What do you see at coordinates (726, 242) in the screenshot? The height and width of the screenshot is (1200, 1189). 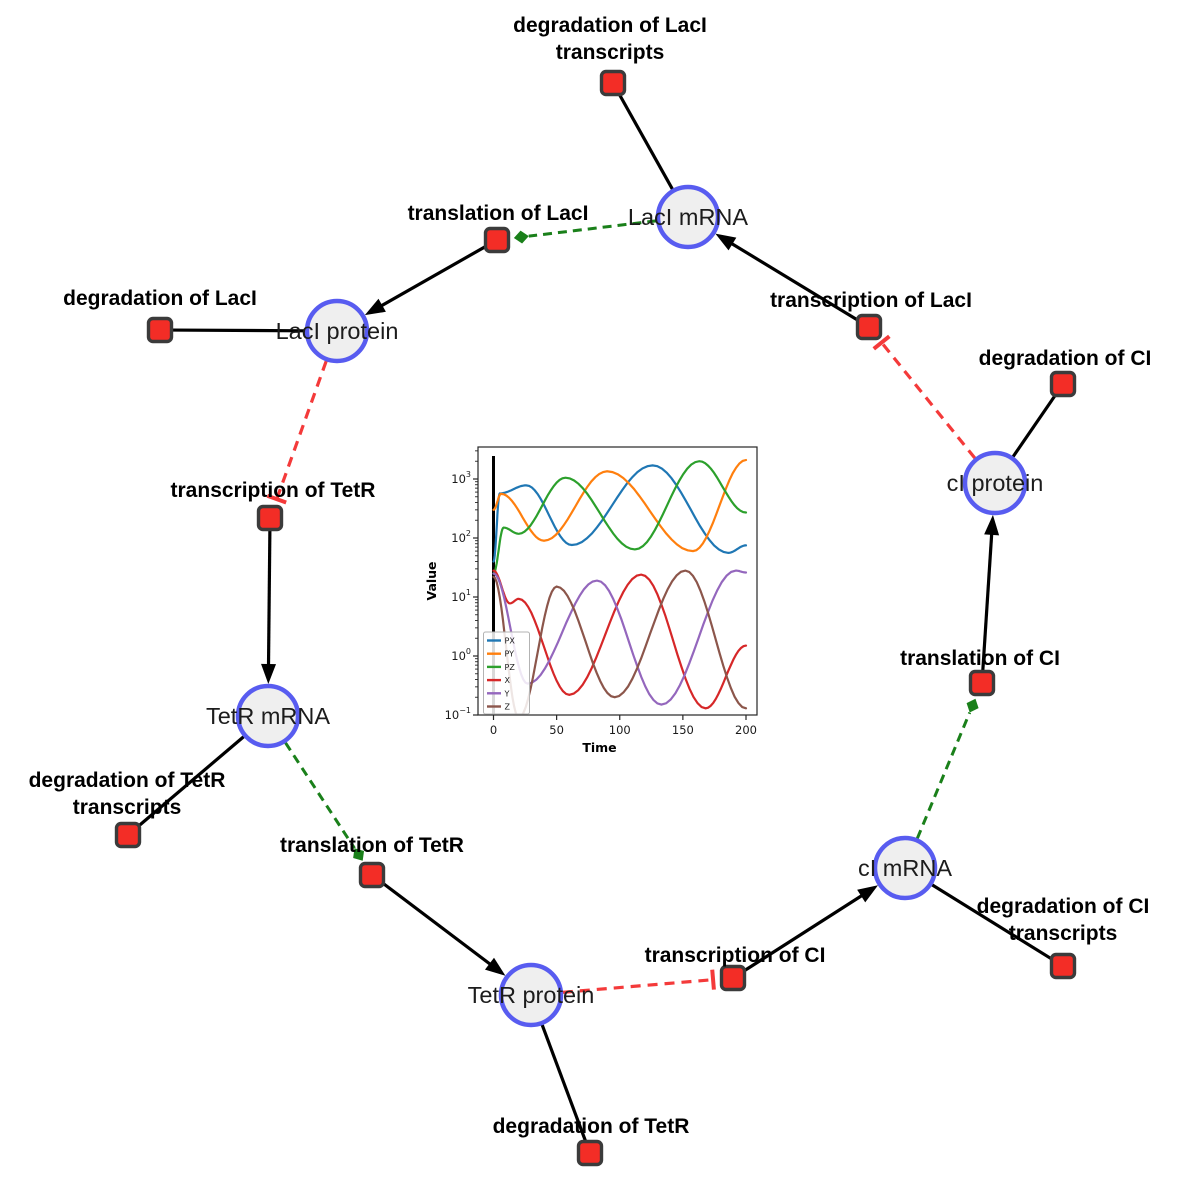 I see `edge-transcription-laci-to-laci-mrna-arrowhead` at bounding box center [726, 242].